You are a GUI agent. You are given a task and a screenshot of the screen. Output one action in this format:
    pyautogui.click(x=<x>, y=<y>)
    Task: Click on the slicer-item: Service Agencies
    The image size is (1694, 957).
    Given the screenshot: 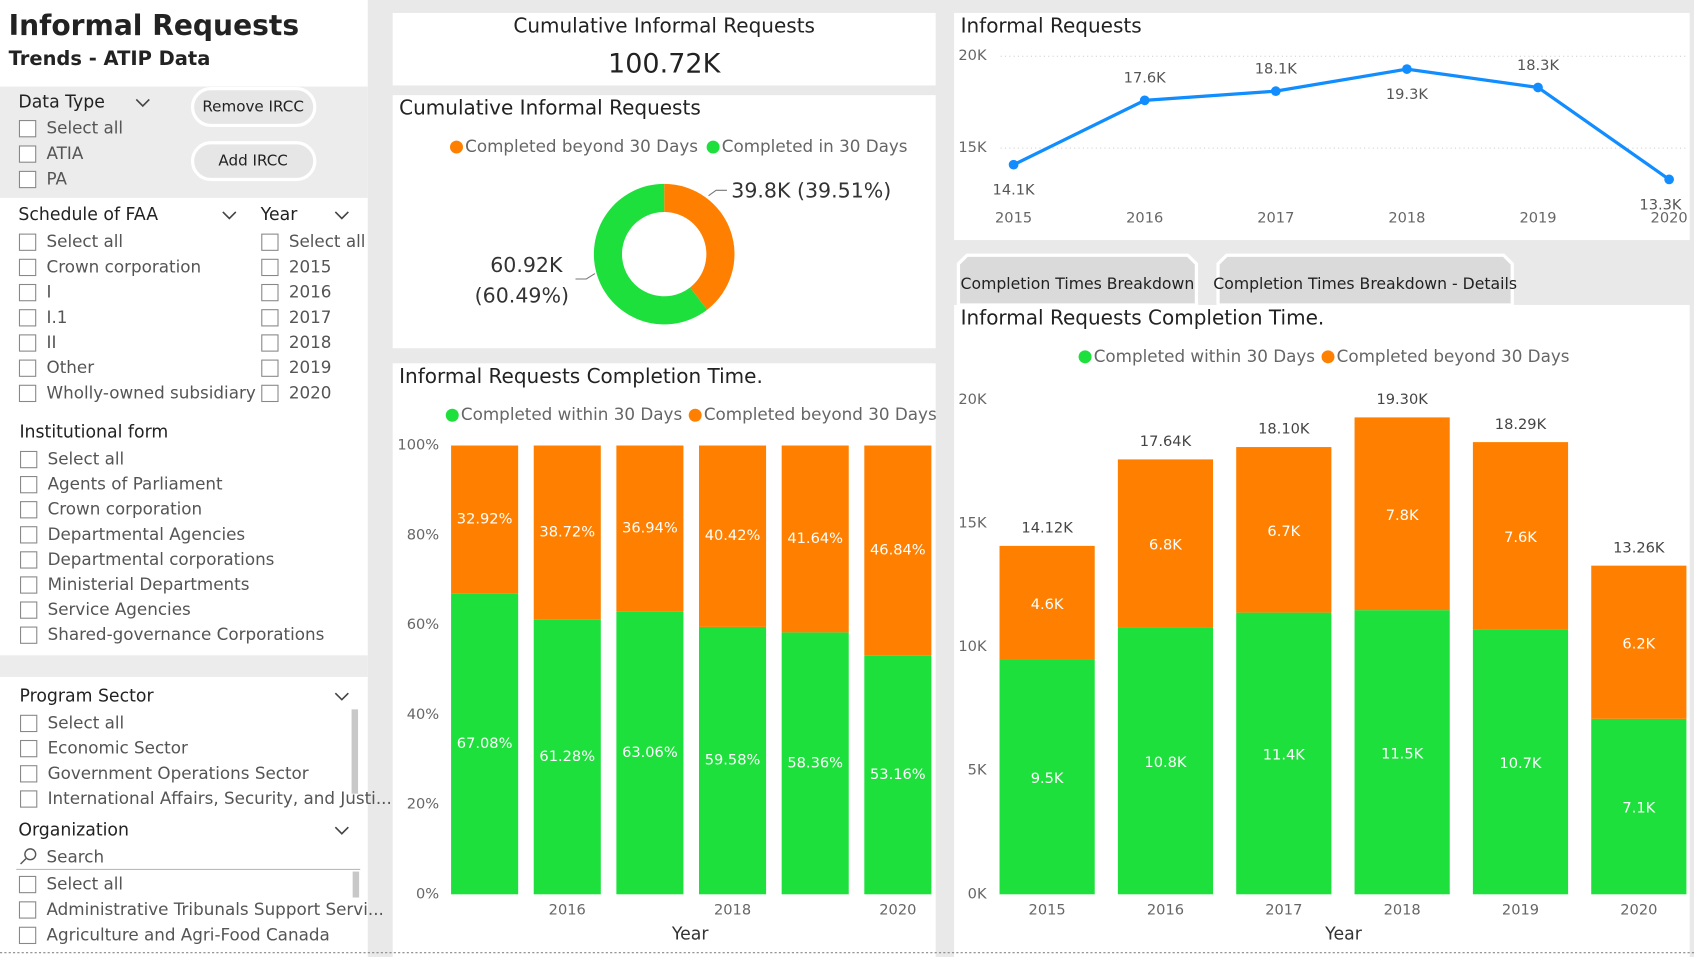 What is the action you would take?
    pyautogui.click(x=119, y=609)
    